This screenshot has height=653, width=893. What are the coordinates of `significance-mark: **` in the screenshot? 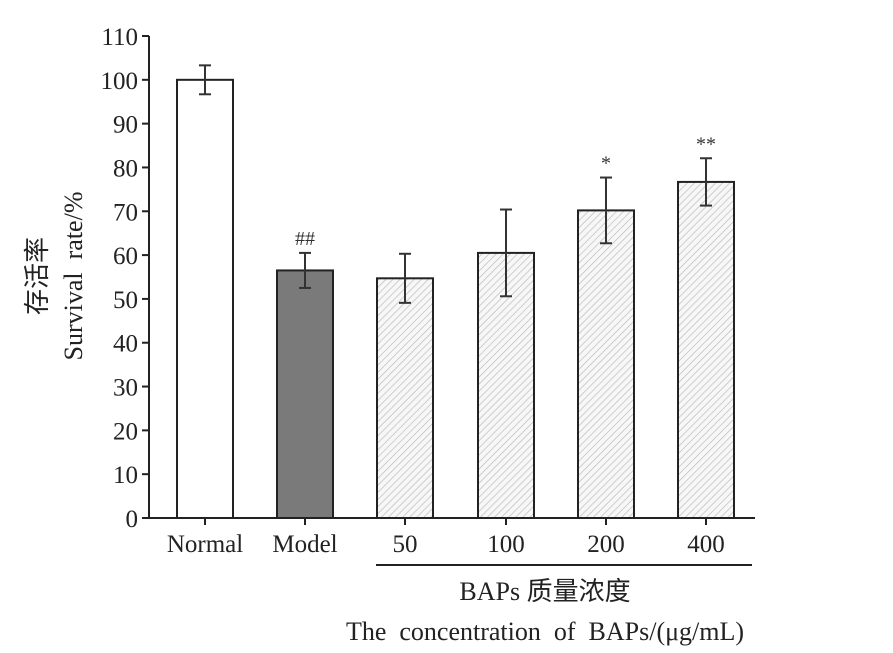 It's located at (706, 144).